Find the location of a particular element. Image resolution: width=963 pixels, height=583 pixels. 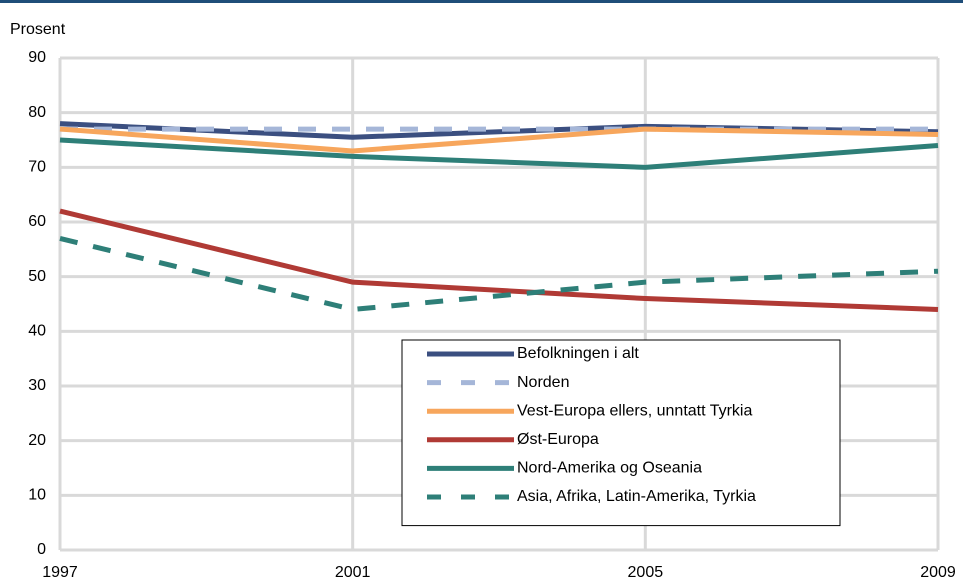

y-tick-label: 20 is located at coordinates (37, 440).